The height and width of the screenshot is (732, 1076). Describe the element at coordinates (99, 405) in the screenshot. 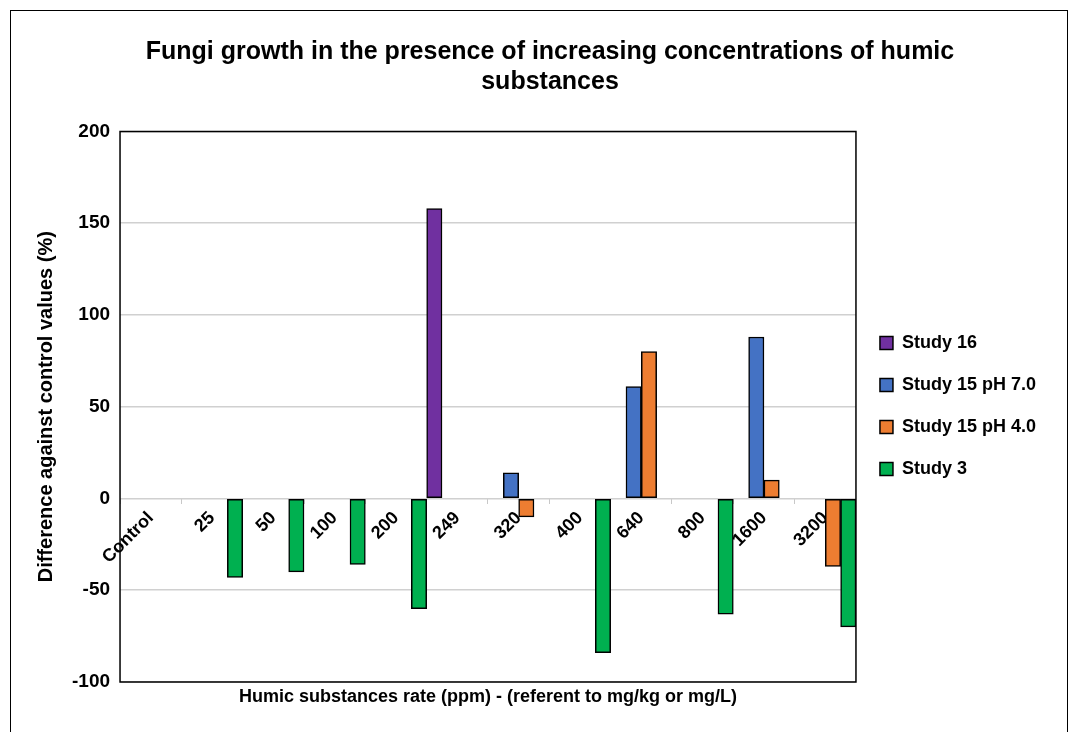

I see `y-tick-label: 50` at that location.